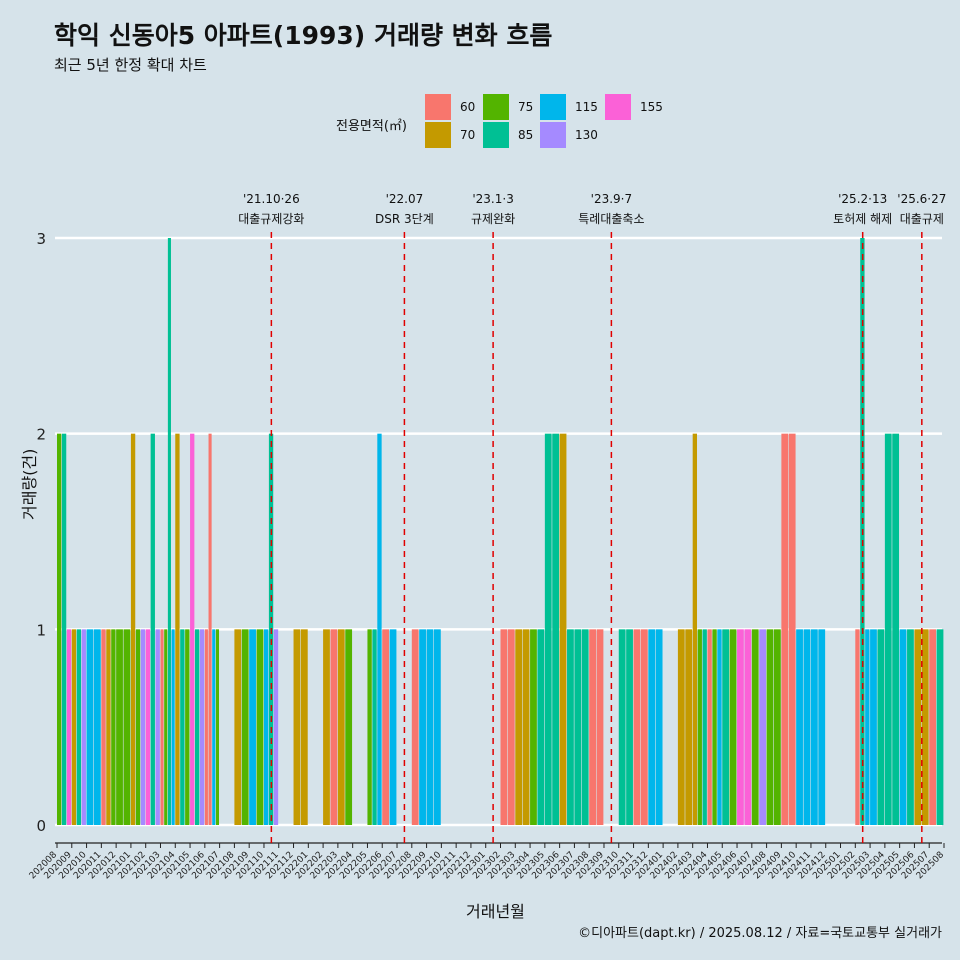  I want to click on legend-title: 전용면적(㎡), so click(371, 126).